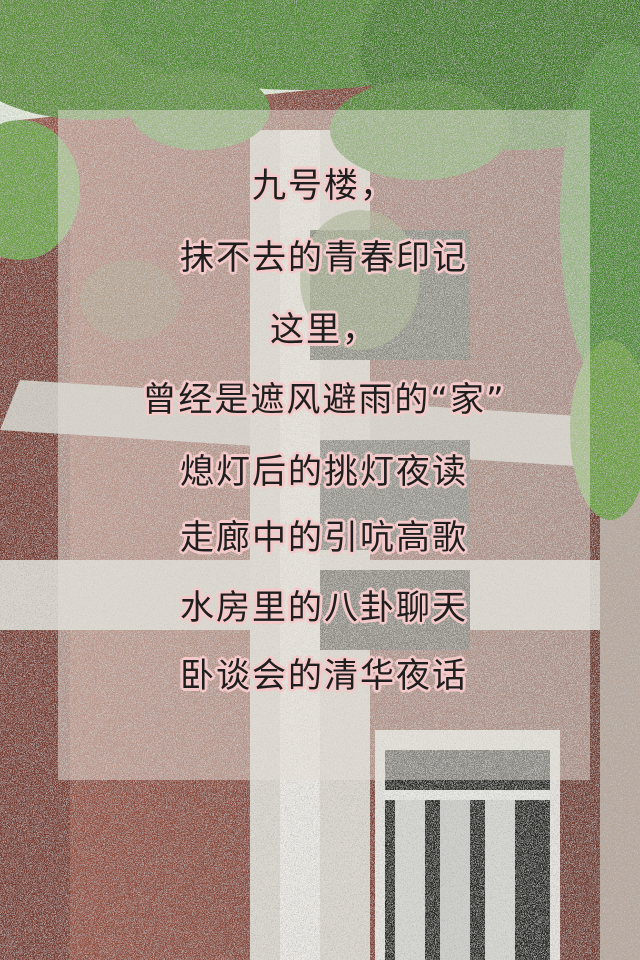 This screenshot has height=960, width=640. I want to click on poem-line: 抹不去的青春印记, so click(324, 258).